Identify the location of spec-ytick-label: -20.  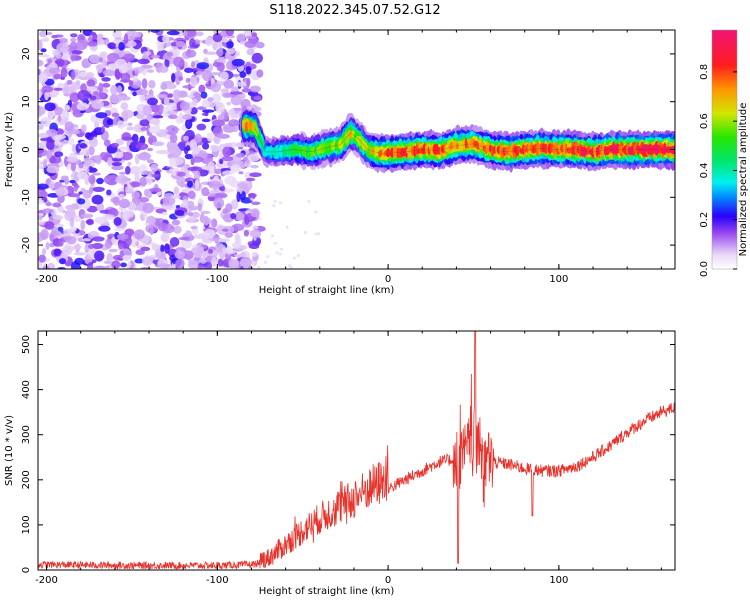
(26, 245).